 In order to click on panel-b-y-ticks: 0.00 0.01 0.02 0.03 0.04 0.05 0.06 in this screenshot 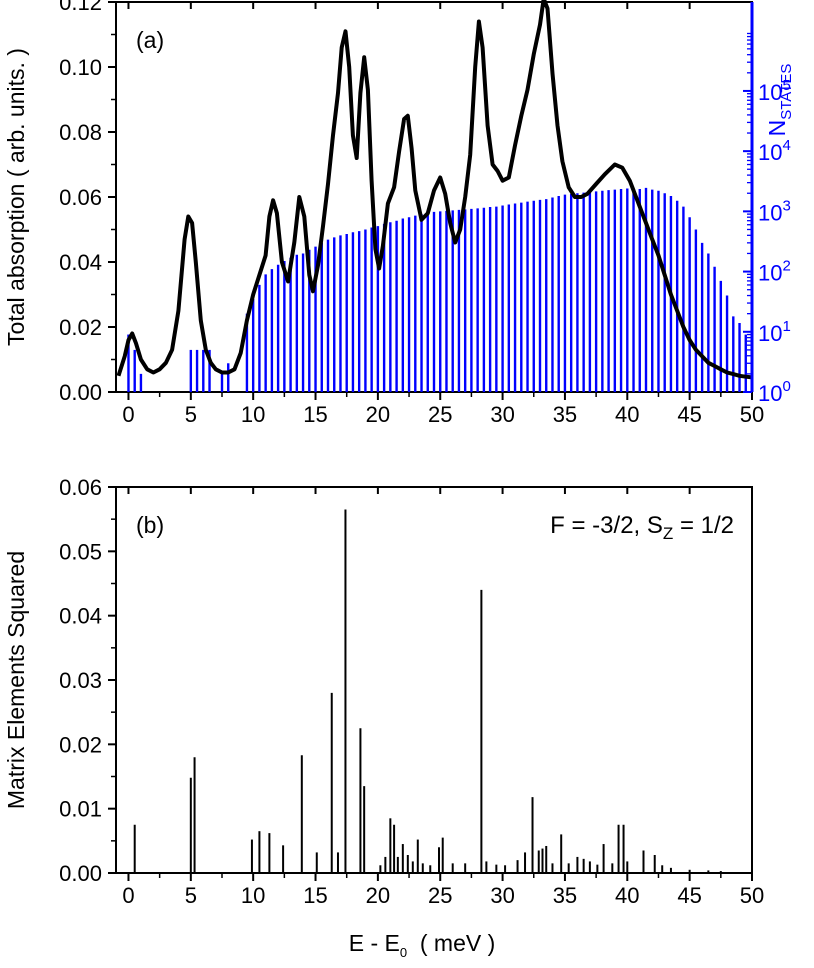, I will do `click(87, 680)`.